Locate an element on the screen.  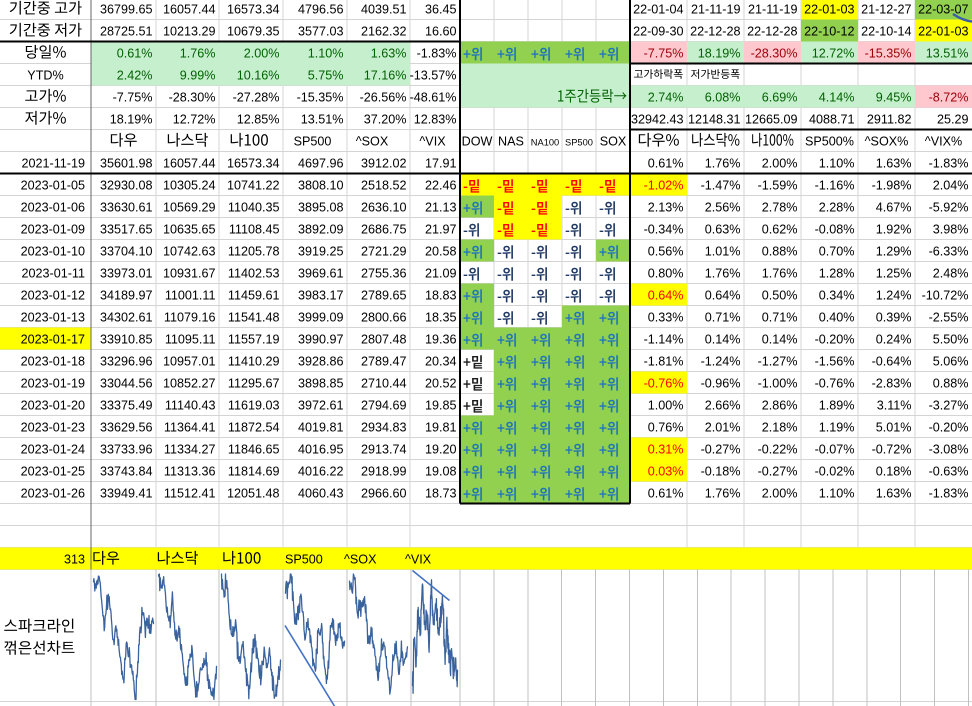
svg-text: 3895.08 is located at coordinates (321, 208).